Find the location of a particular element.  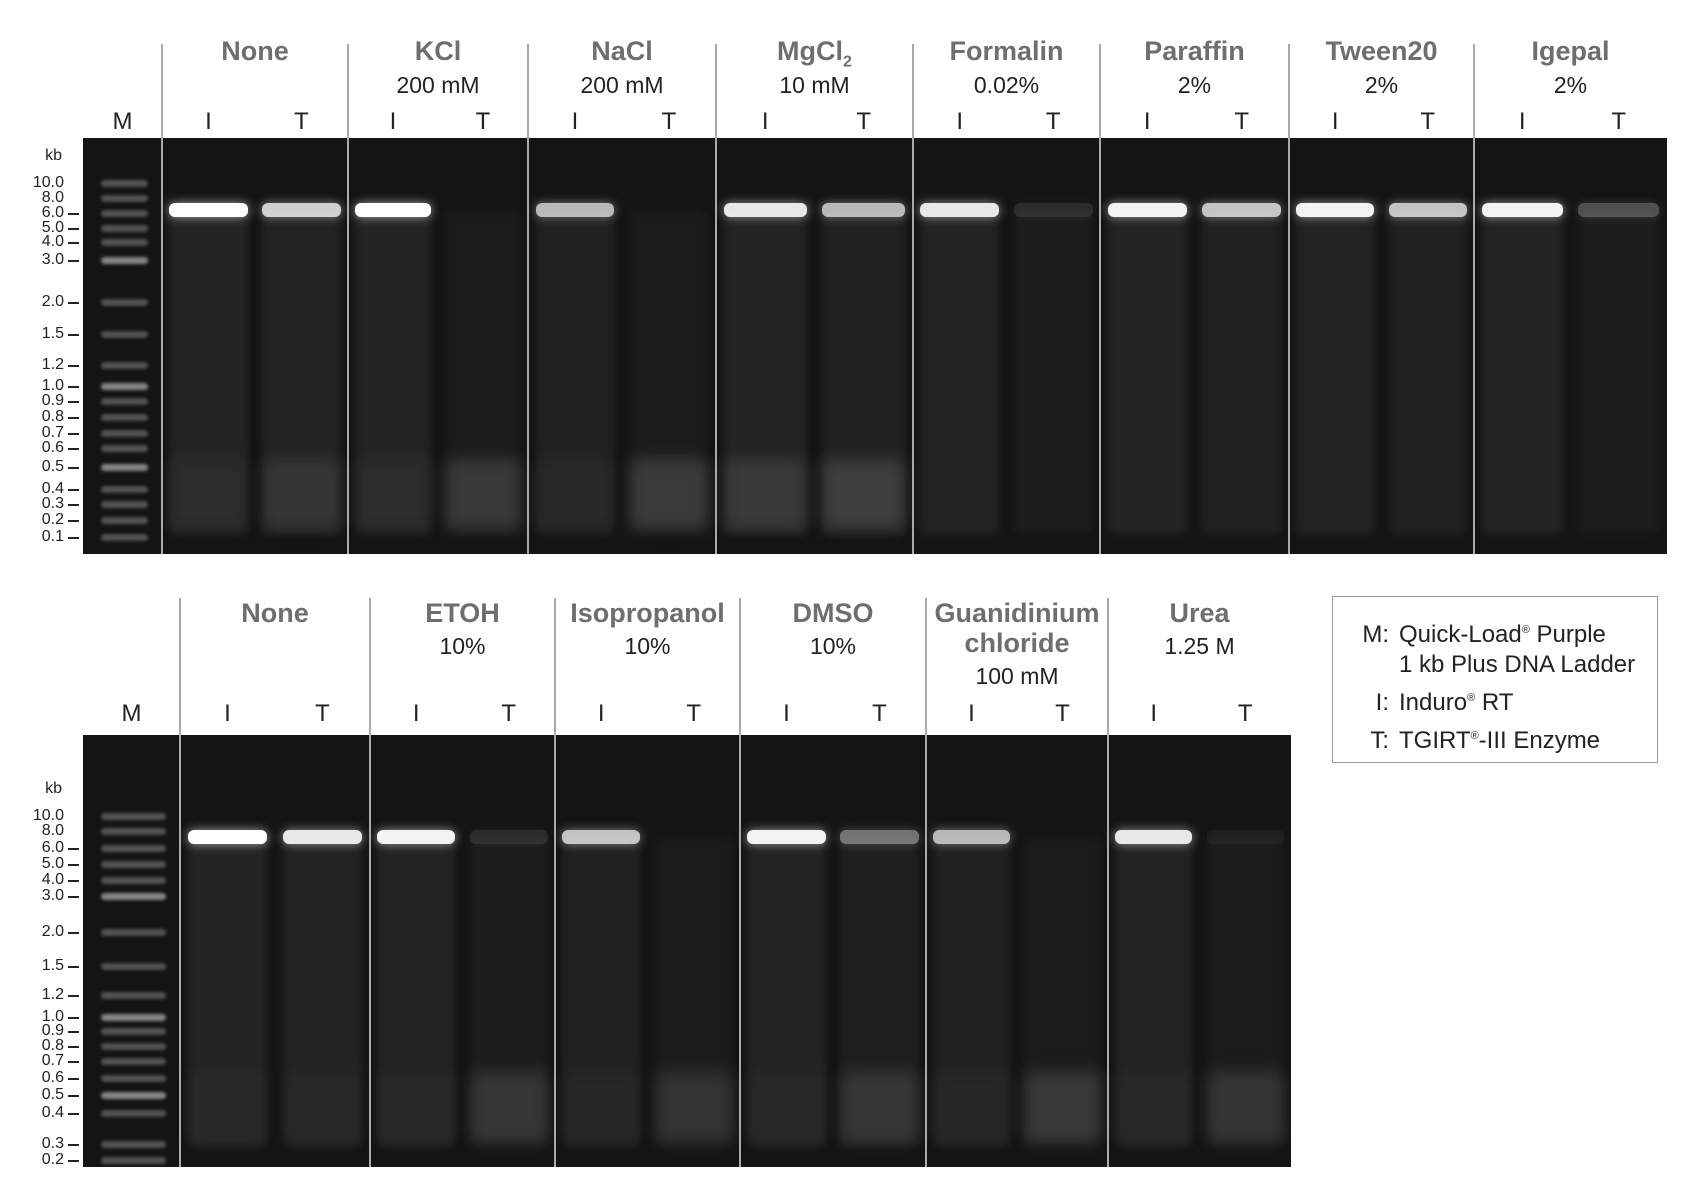

ladder-size-label: 0.8 is located at coordinates (52, 1045).